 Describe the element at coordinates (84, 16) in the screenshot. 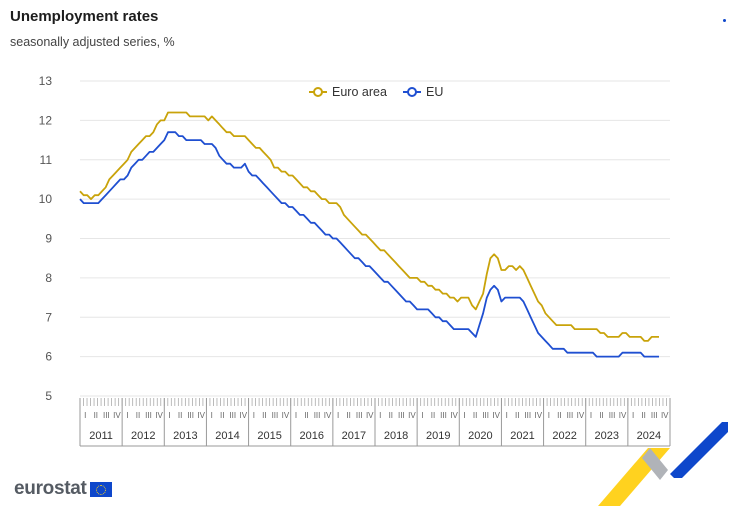

I see `chart-title: Unemployment rates` at that location.